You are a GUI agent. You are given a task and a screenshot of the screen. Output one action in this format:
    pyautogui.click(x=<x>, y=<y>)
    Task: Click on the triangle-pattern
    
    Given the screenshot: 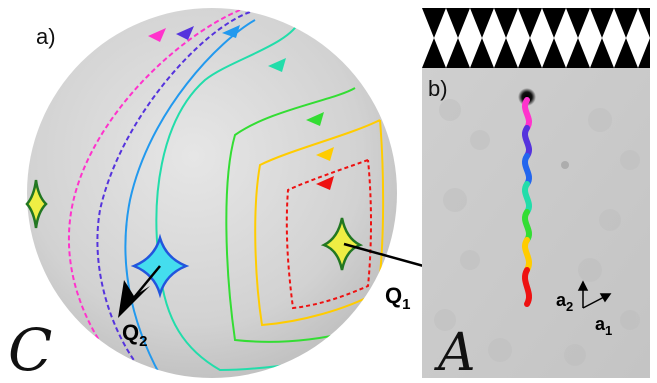 What is the action you would take?
    pyautogui.click(x=536, y=38)
    